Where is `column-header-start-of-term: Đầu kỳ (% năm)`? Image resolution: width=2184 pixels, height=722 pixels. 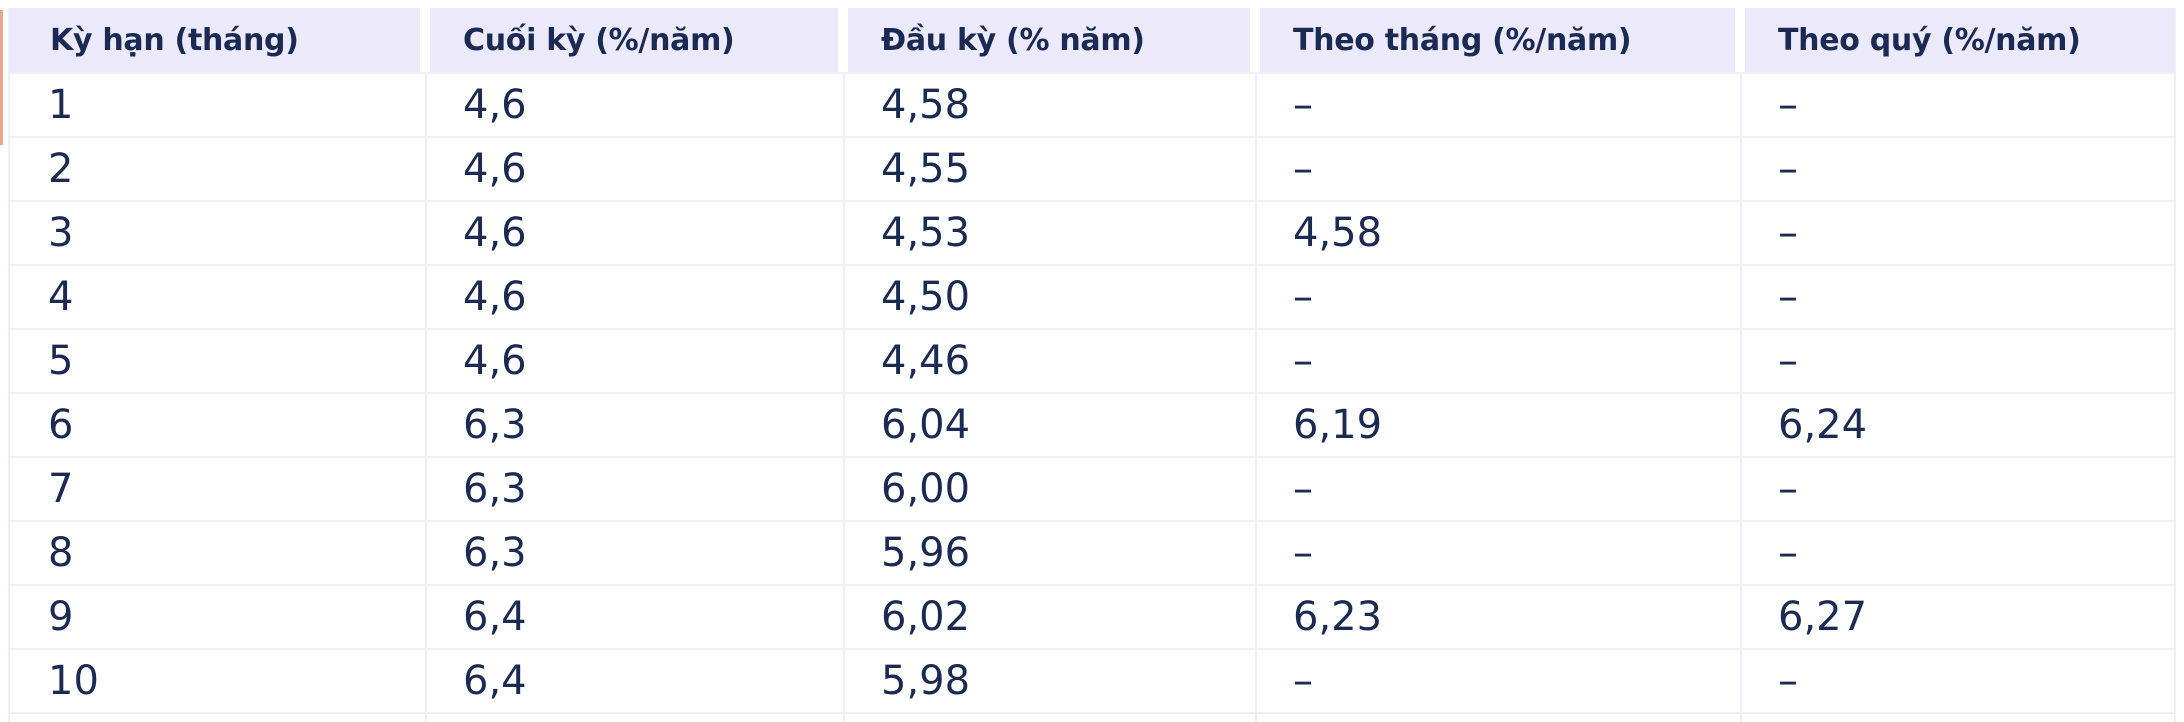
column-header-start-of-term: Đầu kỳ (% năm) is located at coordinates (1049, 40).